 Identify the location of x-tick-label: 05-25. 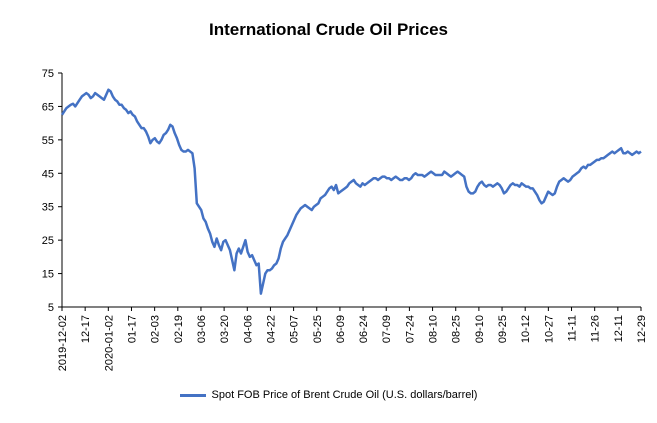
(318, 329).